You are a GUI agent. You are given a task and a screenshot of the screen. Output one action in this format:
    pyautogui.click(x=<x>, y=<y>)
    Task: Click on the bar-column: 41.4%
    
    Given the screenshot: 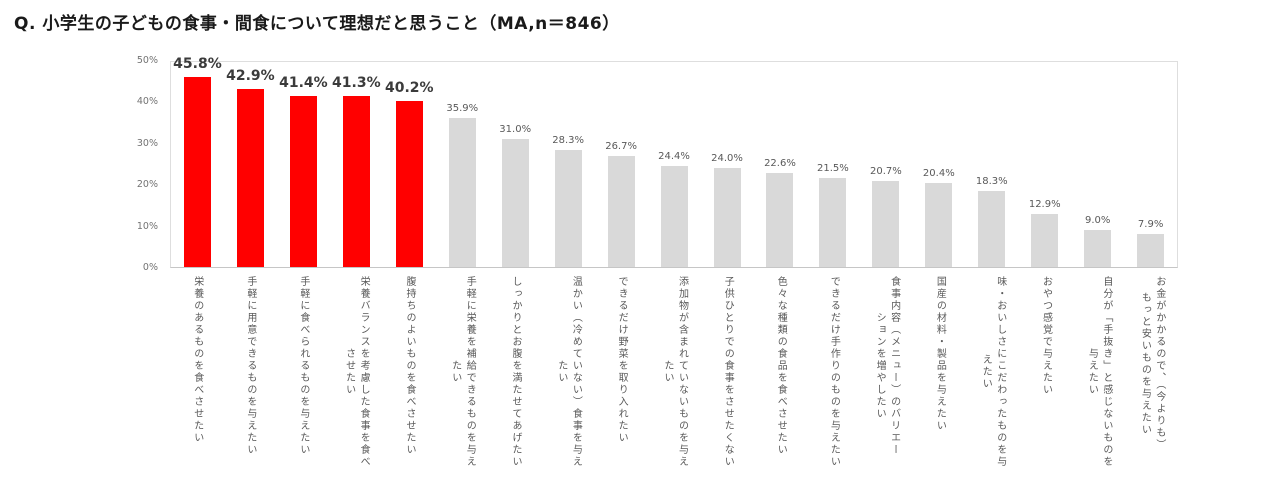 What is the action you would take?
    pyautogui.click(x=303, y=164)
    